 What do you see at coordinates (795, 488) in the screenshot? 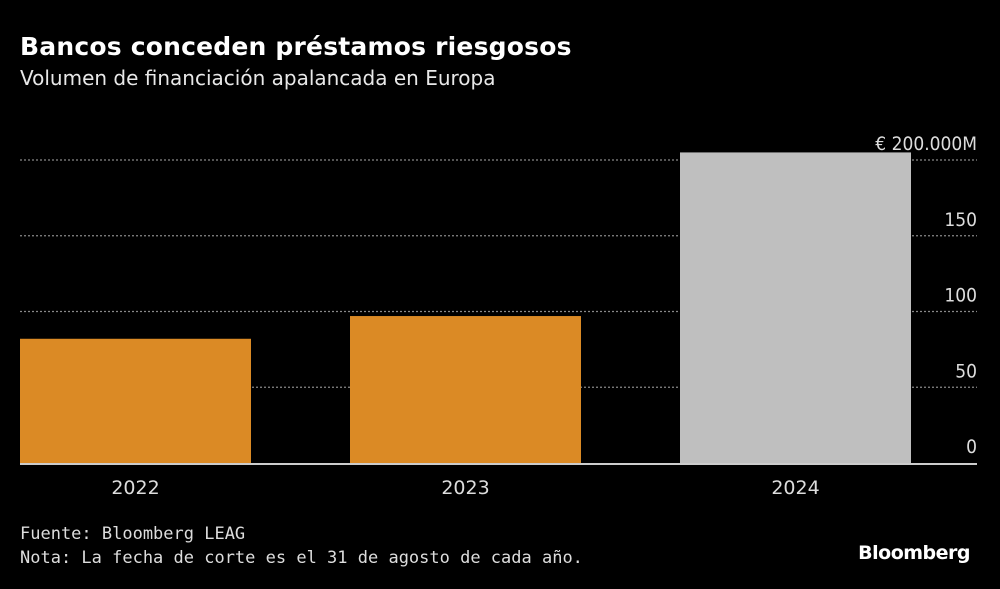
I see `x-tick-label: 2024` at bounding box center [795, 488].